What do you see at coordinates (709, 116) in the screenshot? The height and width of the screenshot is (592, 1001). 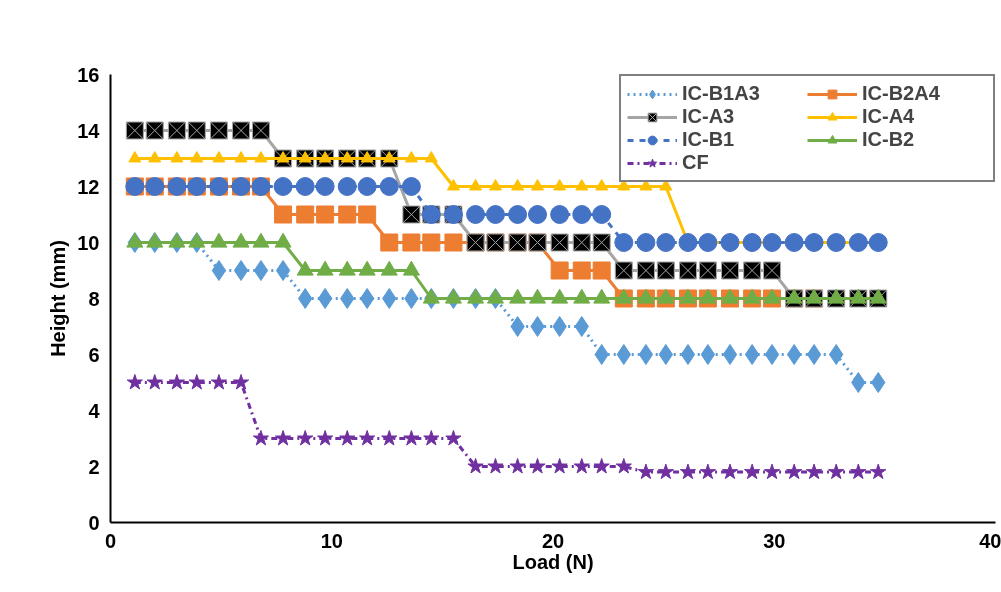 I see `legend-label: IC-A3` at bounding box center [709, 116].